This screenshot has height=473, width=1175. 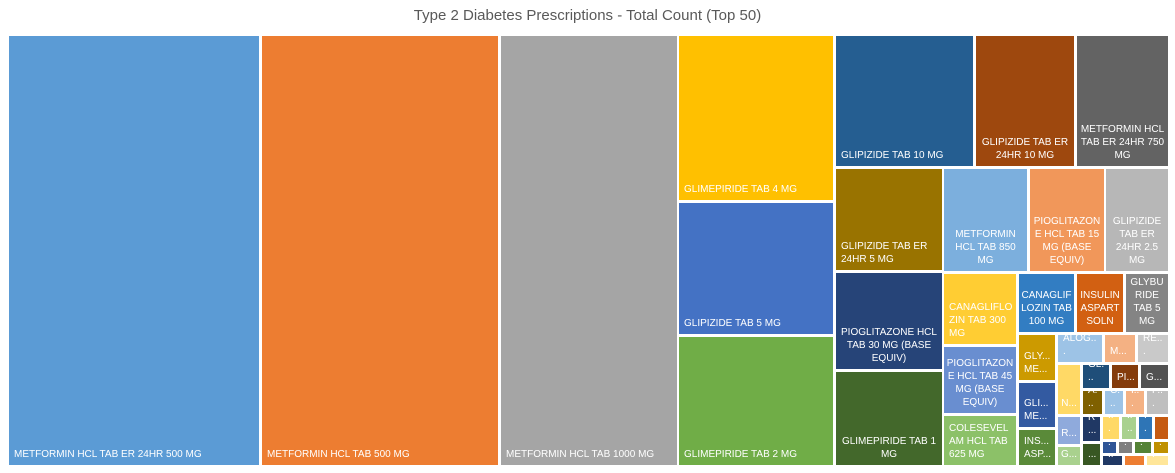 I want to click on treemap-tile-insulin-aspart-soln: INSULIN ASPART SOLN, so click(x=1100, y=303).